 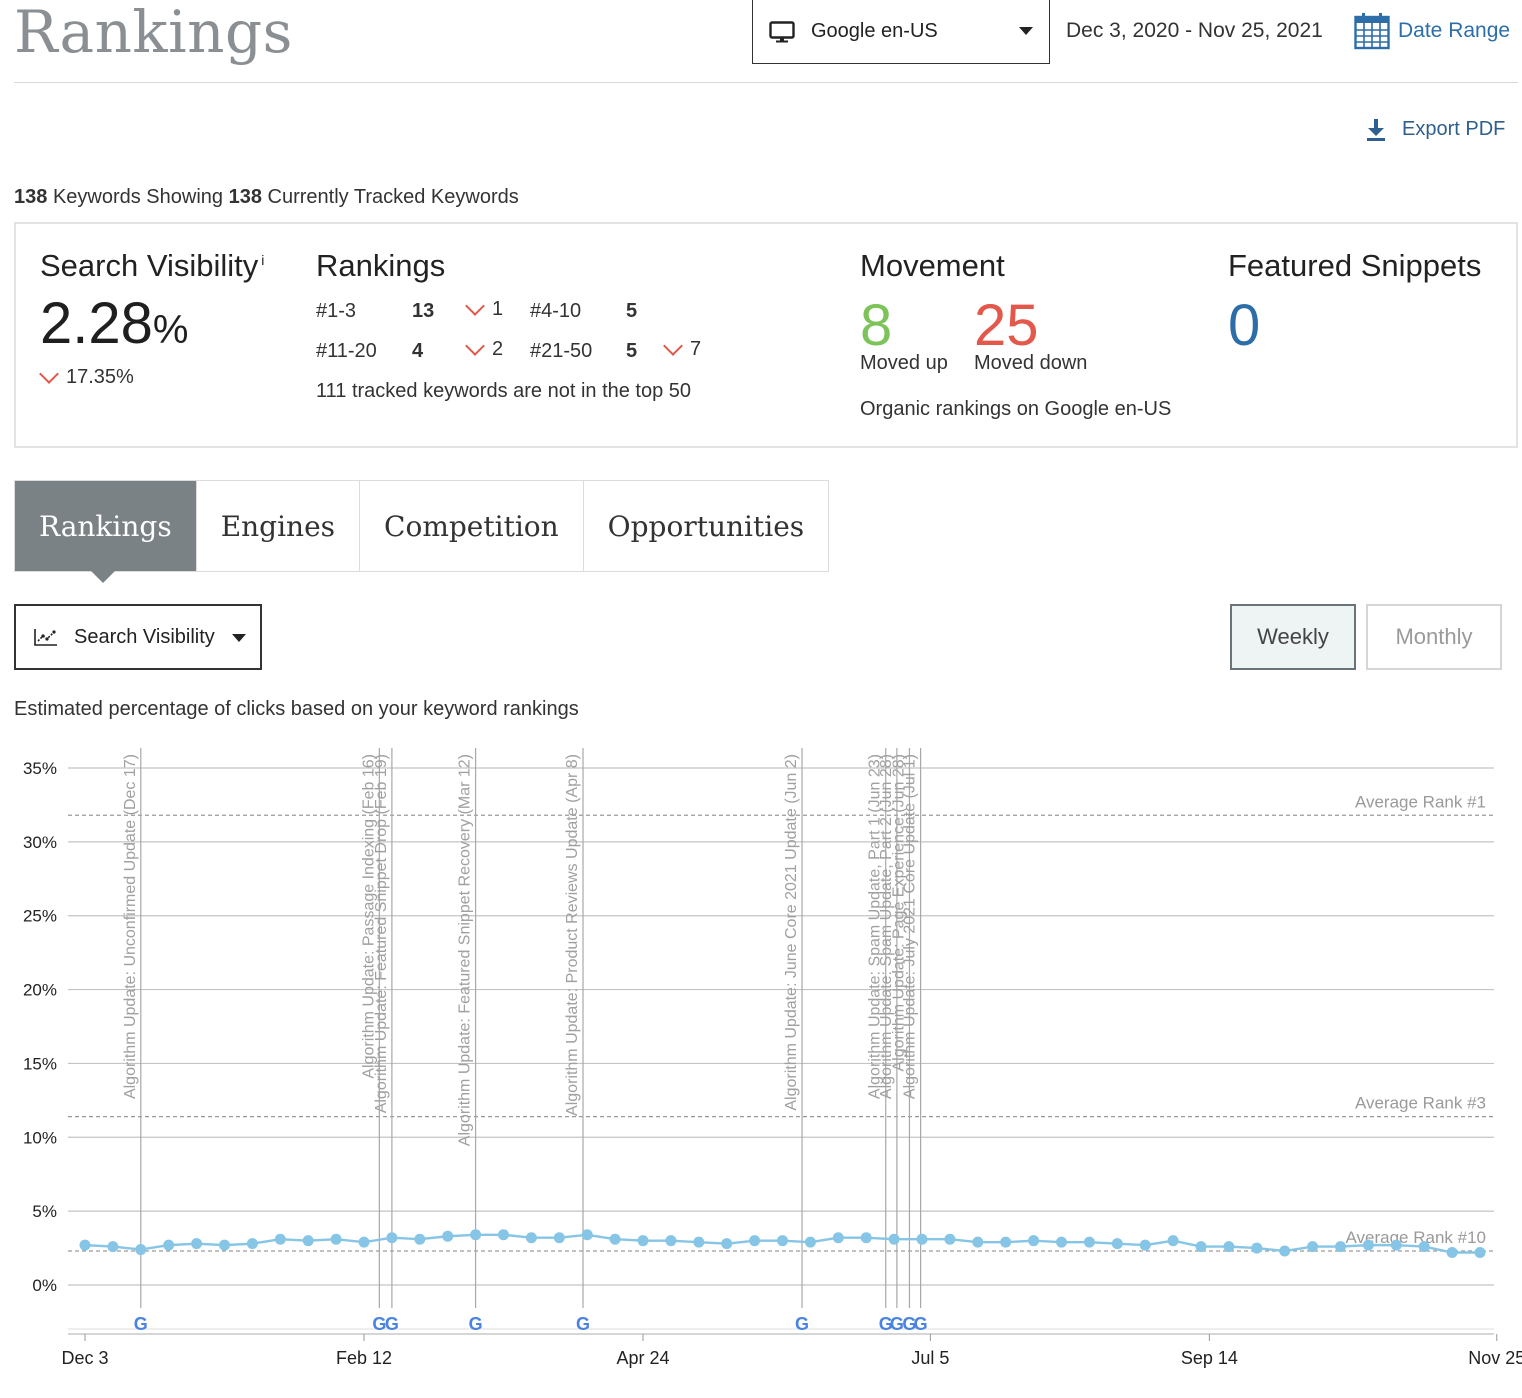 What do you see at coordinates (561, 351) in the screenshot?
I see `rank-bucket-label: #21-50` at bounding box center [561, 351].